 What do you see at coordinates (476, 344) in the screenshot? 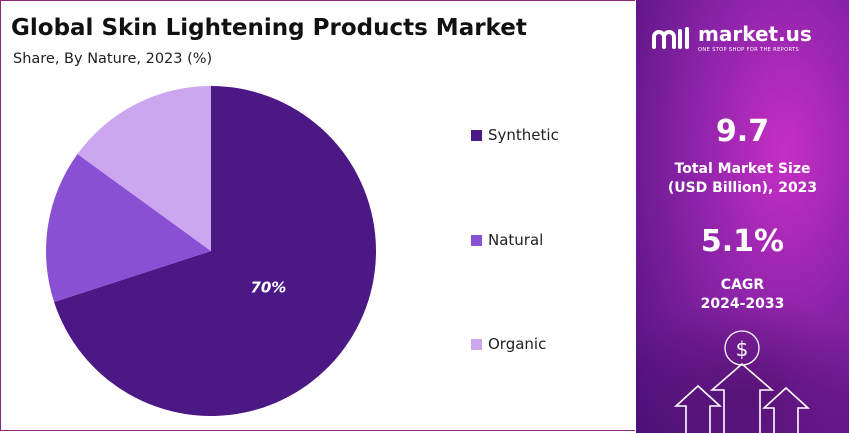
I see `legend-swatch-organic` at bounding box center [476, 344].